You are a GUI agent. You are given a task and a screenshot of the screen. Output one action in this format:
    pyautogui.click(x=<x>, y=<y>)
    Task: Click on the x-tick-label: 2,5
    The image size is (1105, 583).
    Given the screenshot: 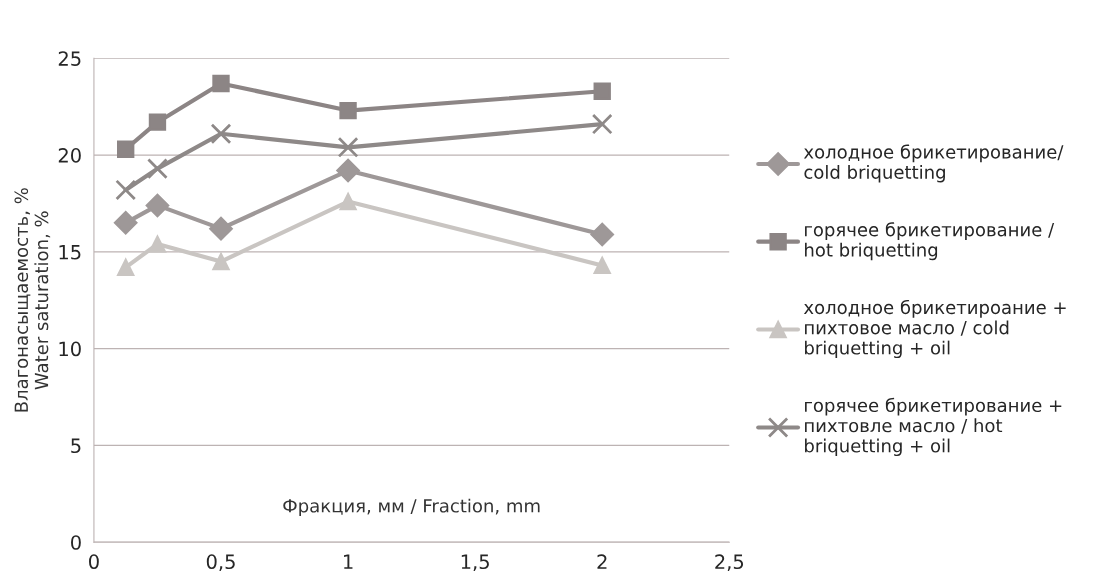 What is the action you would take?
    pyautogui.click(x=729, y=563)
    